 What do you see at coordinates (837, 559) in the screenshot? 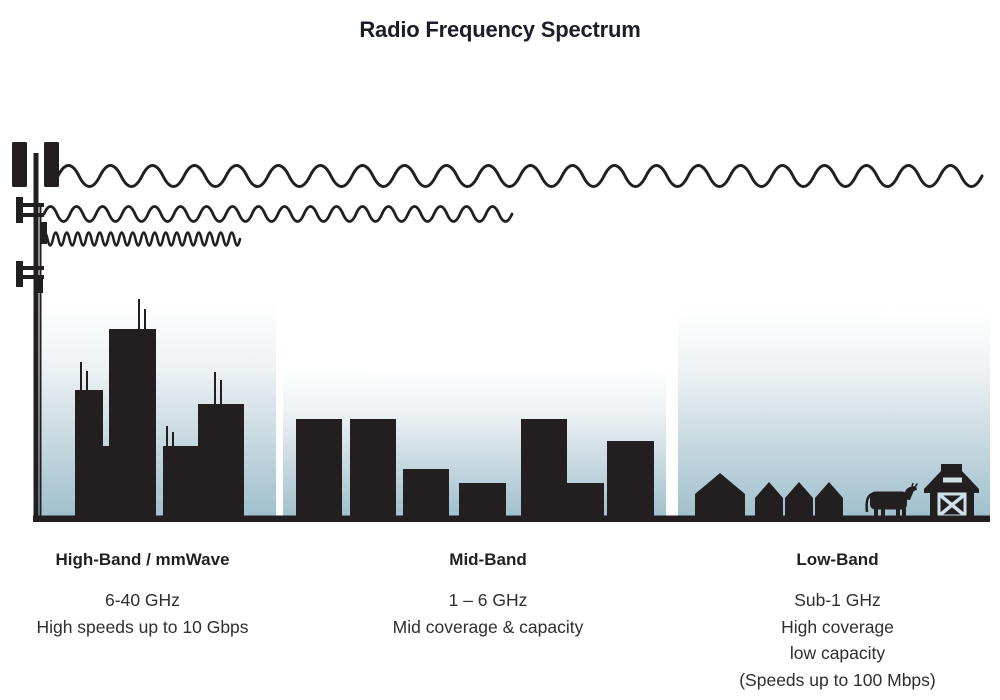
I see `low-band-title: Low-Band` at bounding box center [837, 559].